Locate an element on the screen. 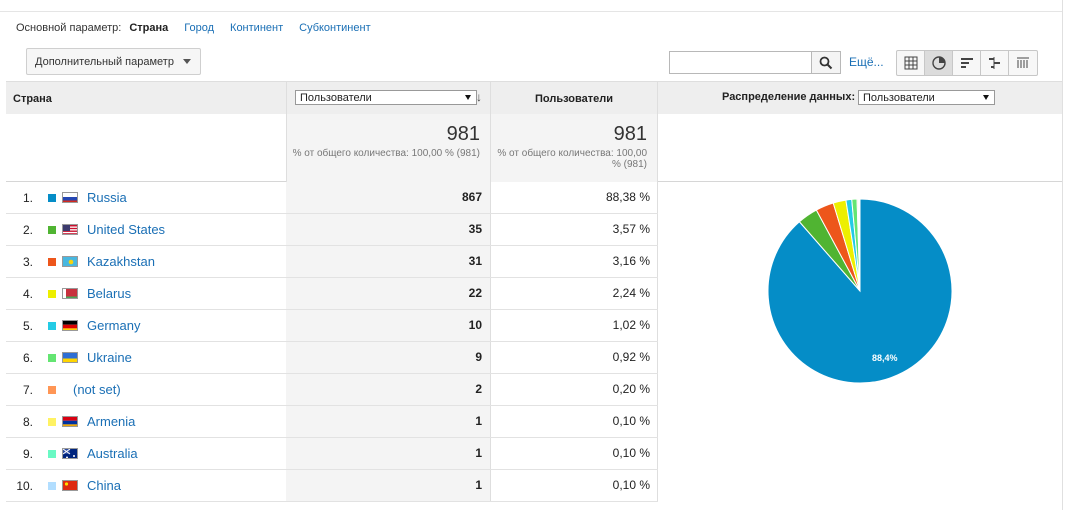 Image resolution: width=1079 pixels, height=510 pixels. country-link: United States is located at coordinates (126, 229).